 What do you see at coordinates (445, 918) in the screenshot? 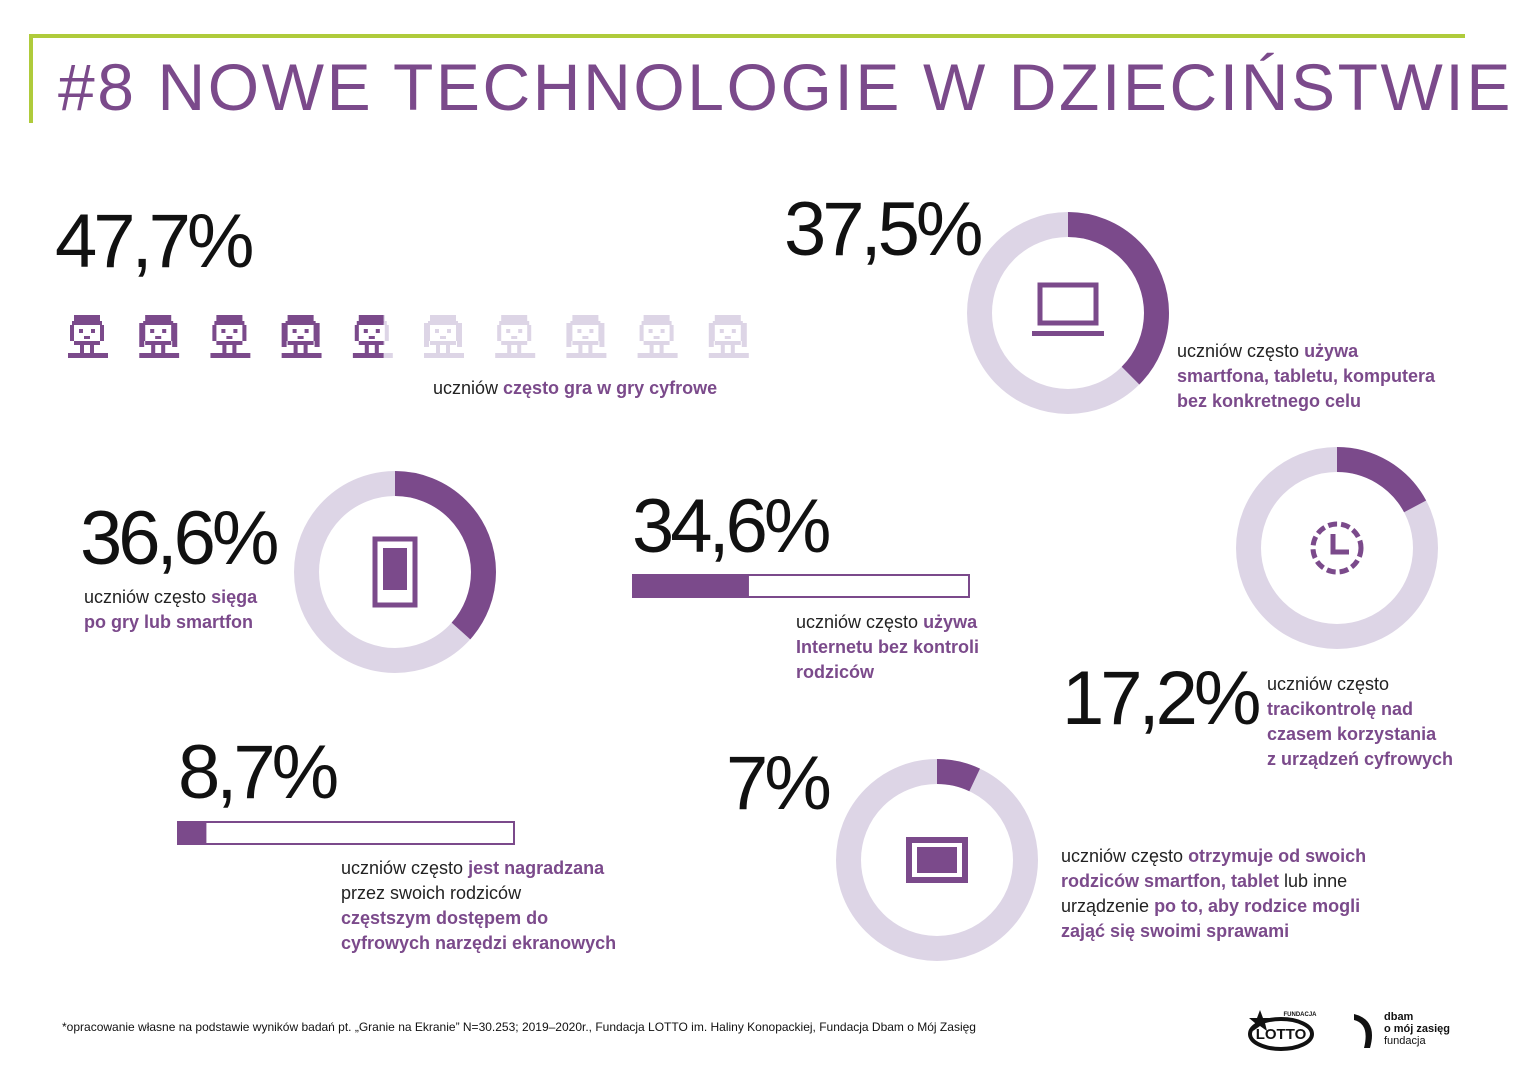
I see `label-highlight: częstszym dostępem do` at bounding box center [445, 918].